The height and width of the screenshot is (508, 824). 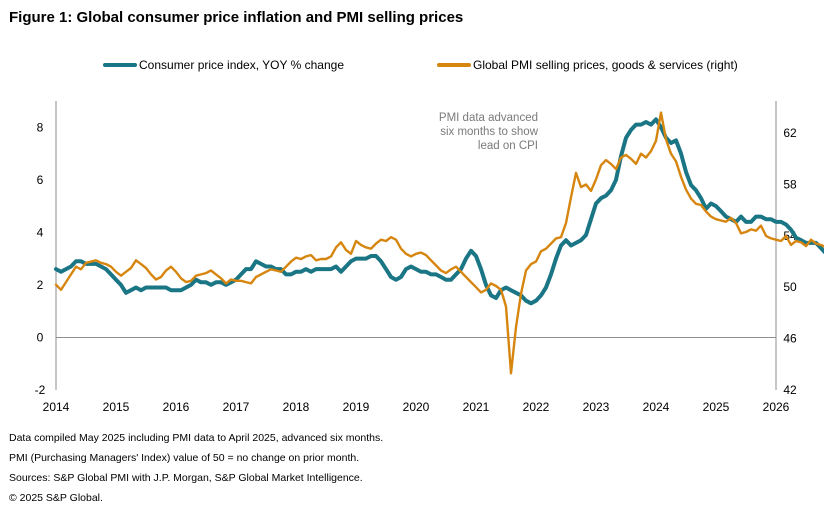 What do you see at coordinates (120, 65) in the screenshot?
I see `legend-swatch-cpi` at bounding box center [120, 65].